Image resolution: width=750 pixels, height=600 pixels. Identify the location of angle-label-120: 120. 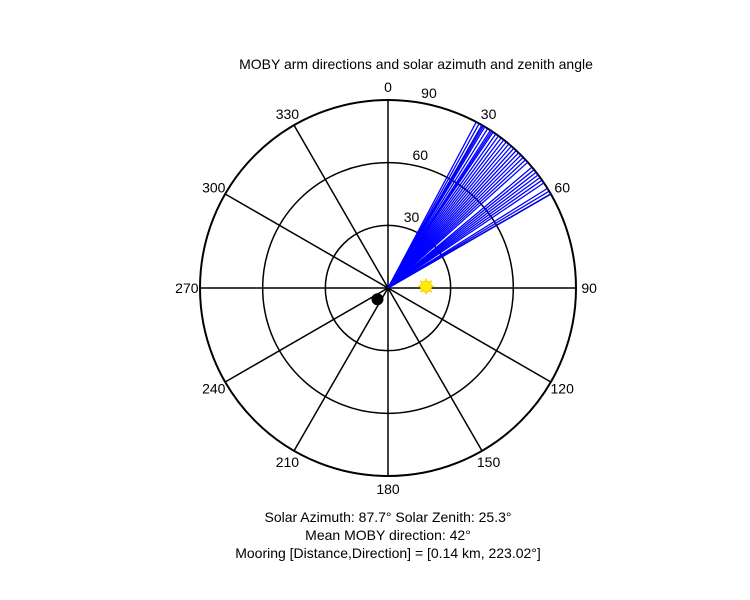
(563, 389).